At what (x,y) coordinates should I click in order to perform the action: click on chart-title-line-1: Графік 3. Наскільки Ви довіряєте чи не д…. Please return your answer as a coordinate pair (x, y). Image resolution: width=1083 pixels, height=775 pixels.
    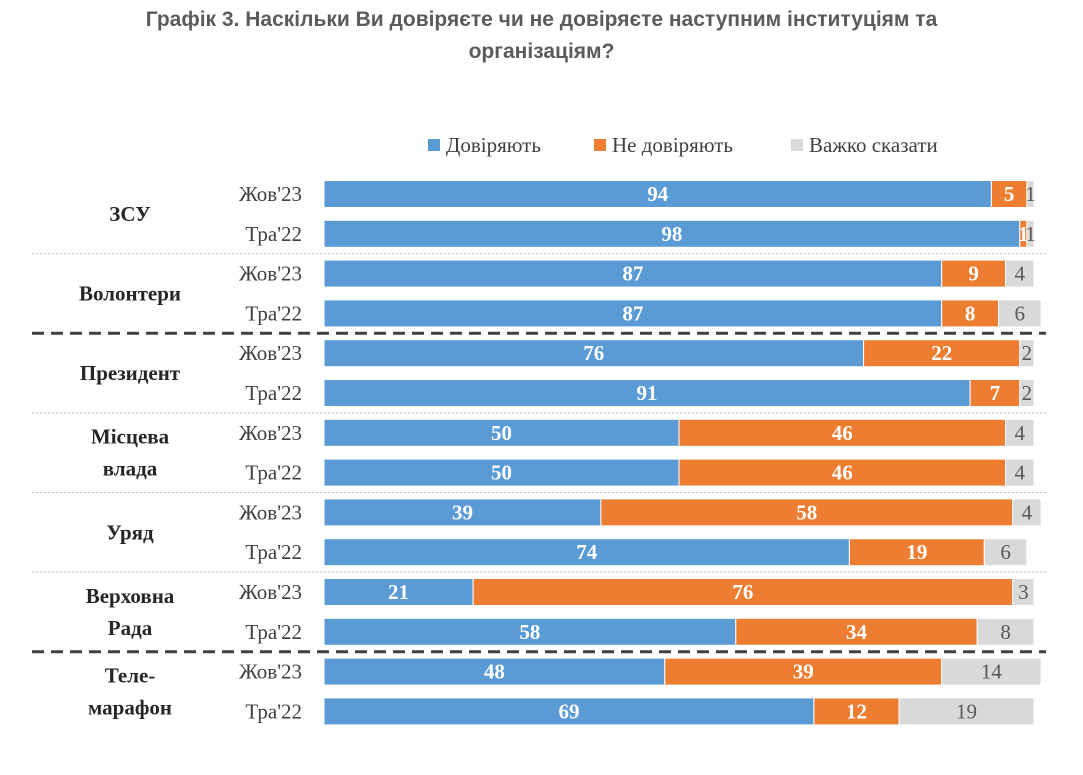
    Looking at the image, I should click on (541, 19).